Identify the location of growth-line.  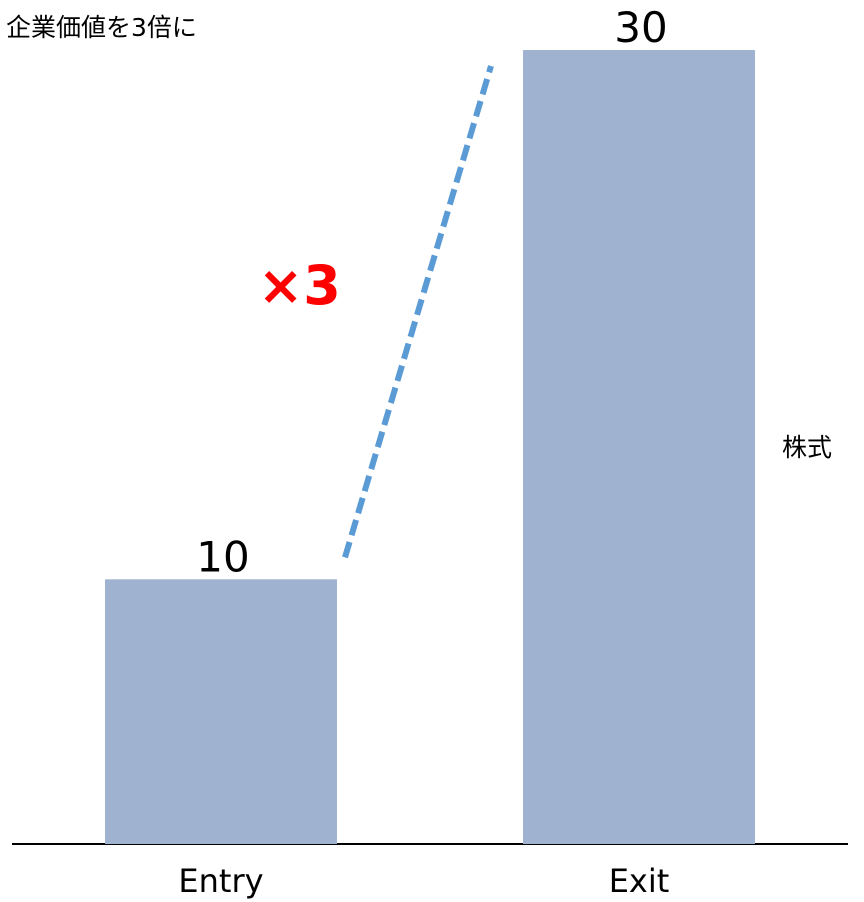
(418, 312).